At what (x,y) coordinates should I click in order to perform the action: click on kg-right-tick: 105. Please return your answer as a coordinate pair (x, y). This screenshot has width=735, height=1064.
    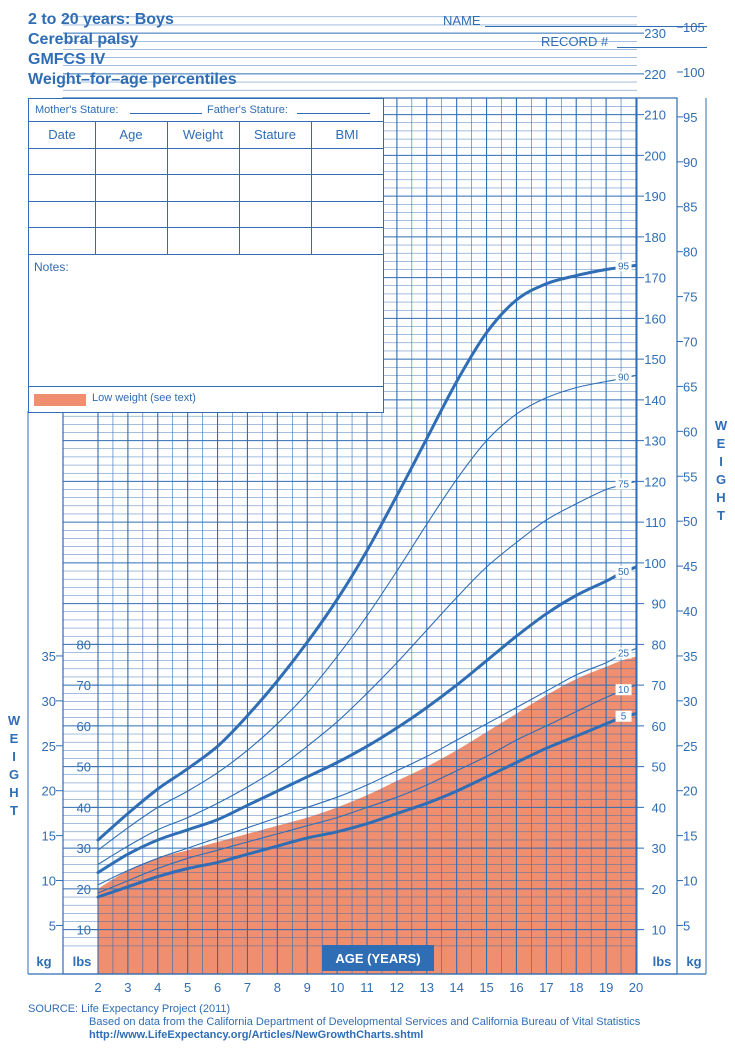
    Looking at the image, I should click on (694, 27).